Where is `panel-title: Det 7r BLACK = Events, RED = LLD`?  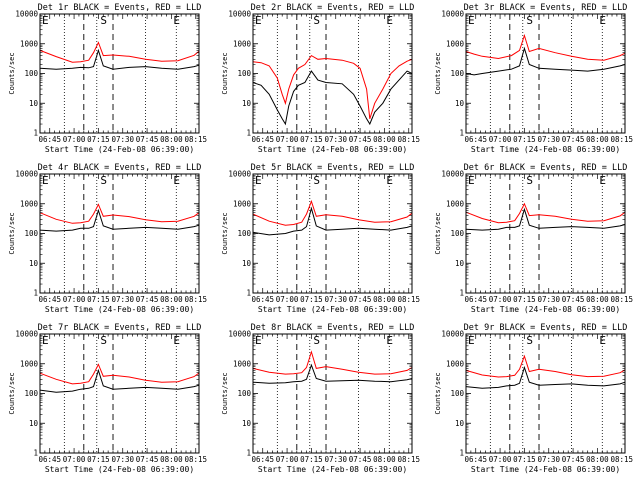
panel-title: Det 7r BLACK = Events, RED = LLD is located at coordinates (120, 328).